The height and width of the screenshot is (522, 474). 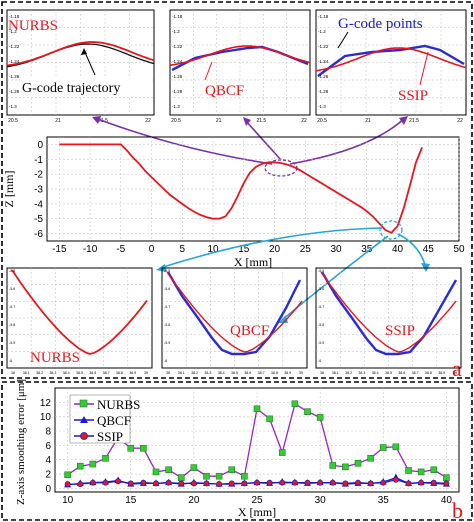 I want to click on bottom-inset-x-tick: 38.5, so click(x=79, y=373).